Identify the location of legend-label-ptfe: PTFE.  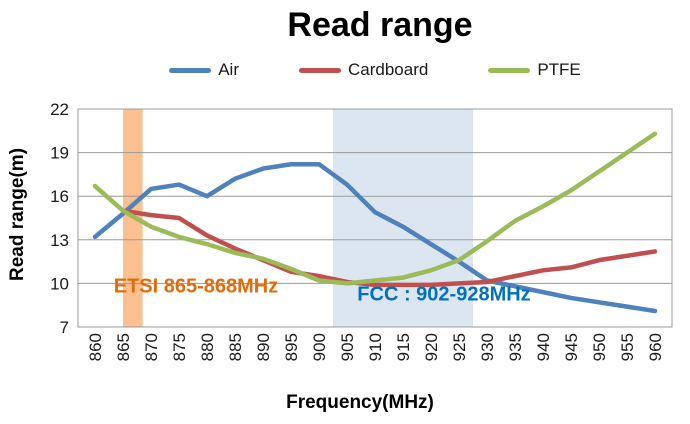
(559, 69).